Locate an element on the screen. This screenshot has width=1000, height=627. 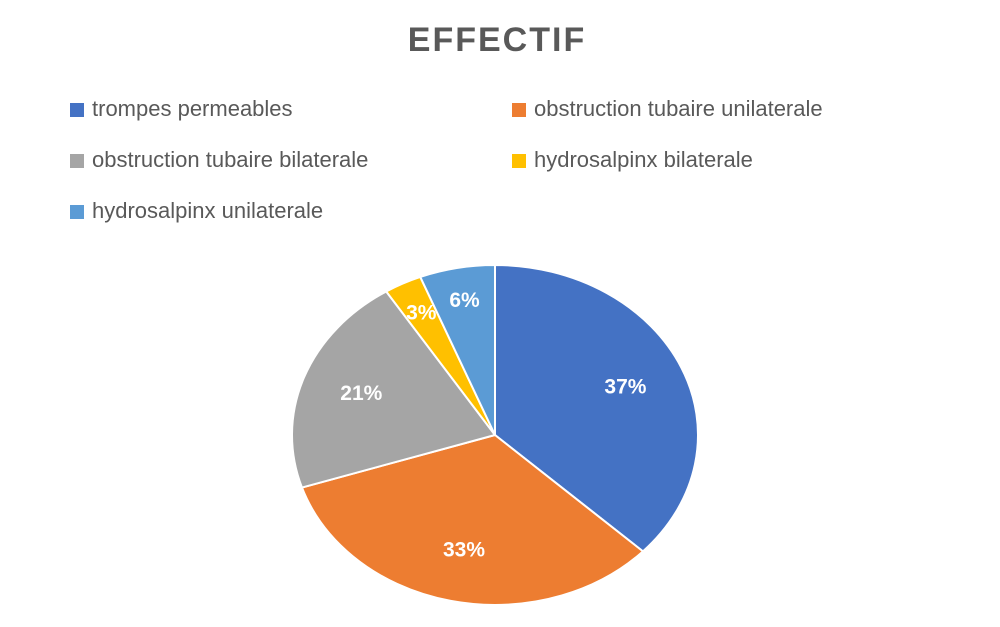
legend-label: obstruction tubaire bilaterale is located at coordinates (230, 159).